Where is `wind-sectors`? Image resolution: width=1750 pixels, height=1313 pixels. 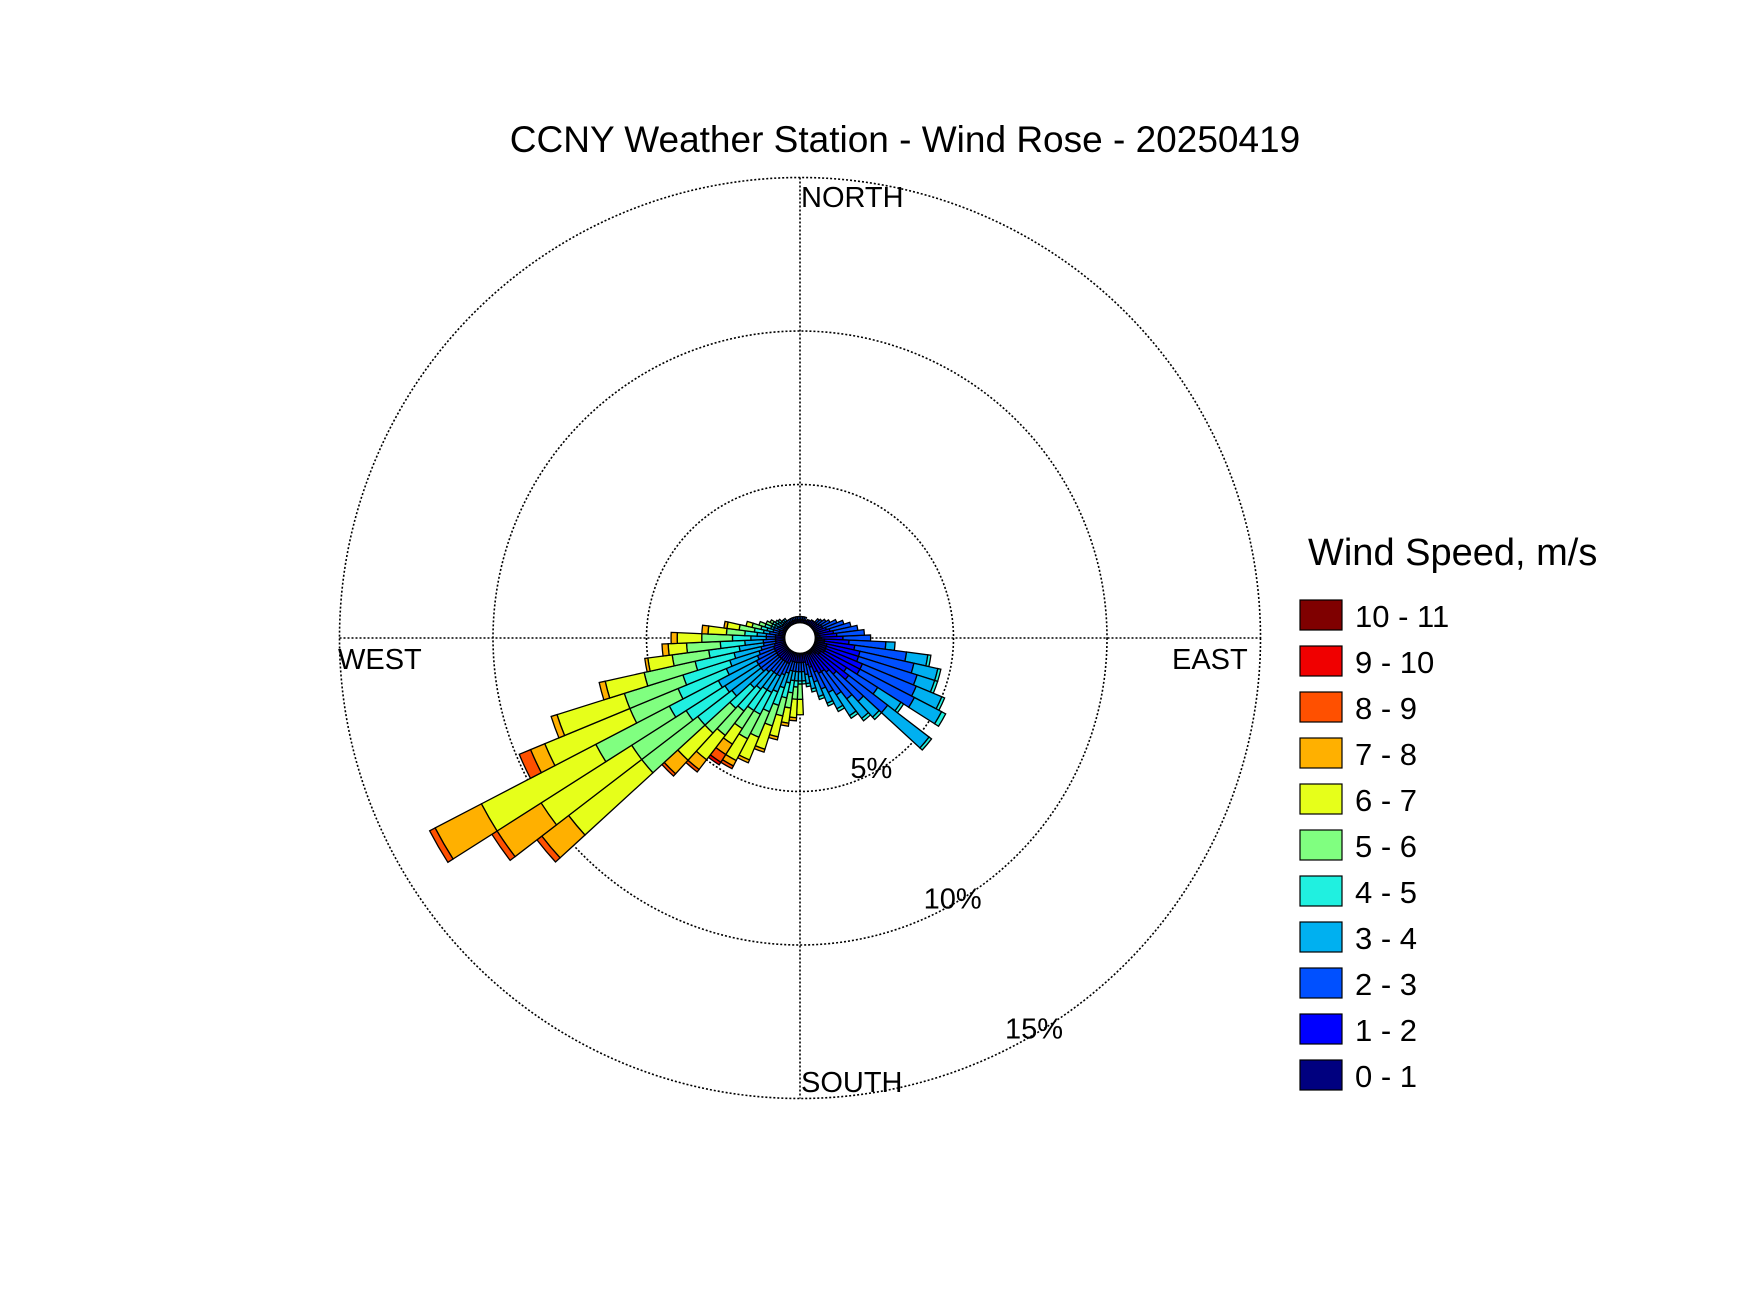 wind-sectors is located at coordinates (687, 739).